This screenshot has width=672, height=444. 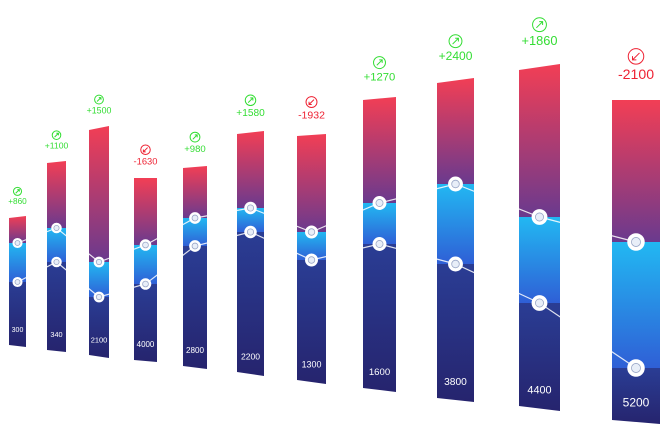 What do you see at coordinates (146, 344) in the screenshot?
I see `base-value: 4000` at bounding box center [146, 344].